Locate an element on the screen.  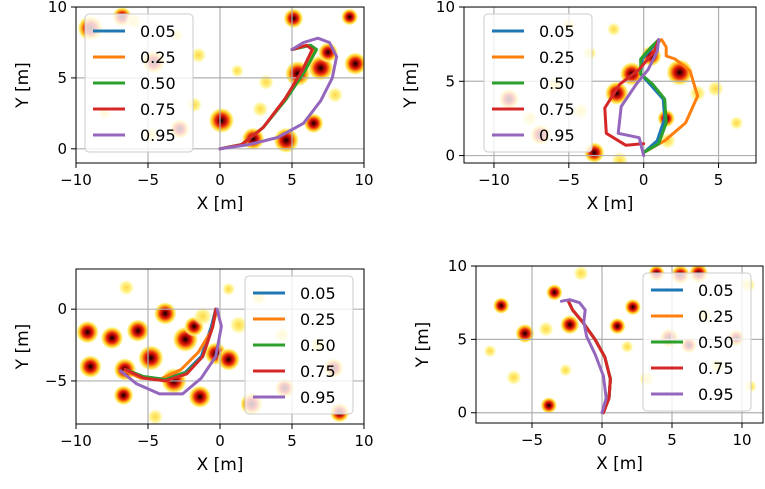
obstacle-heatmap is located at coordinates (620, 340).